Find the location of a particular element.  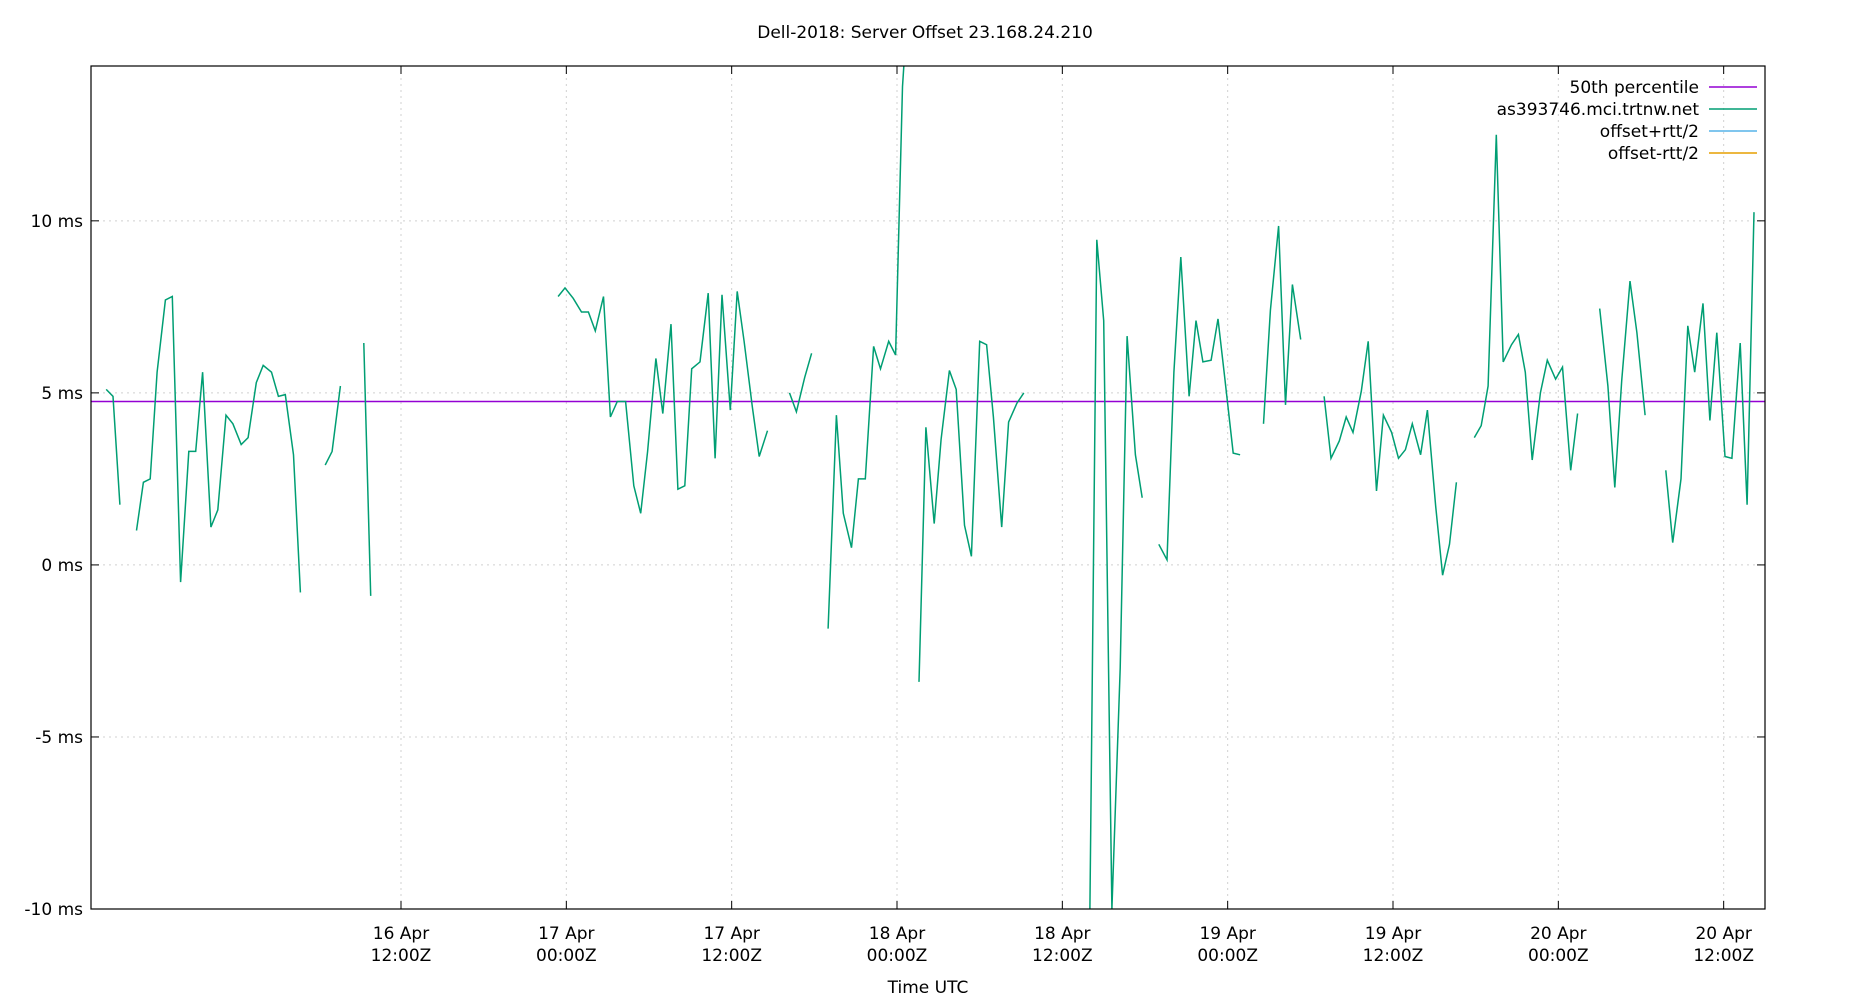

x-axis-label: Time UTC is located at coordinates (928, 988).